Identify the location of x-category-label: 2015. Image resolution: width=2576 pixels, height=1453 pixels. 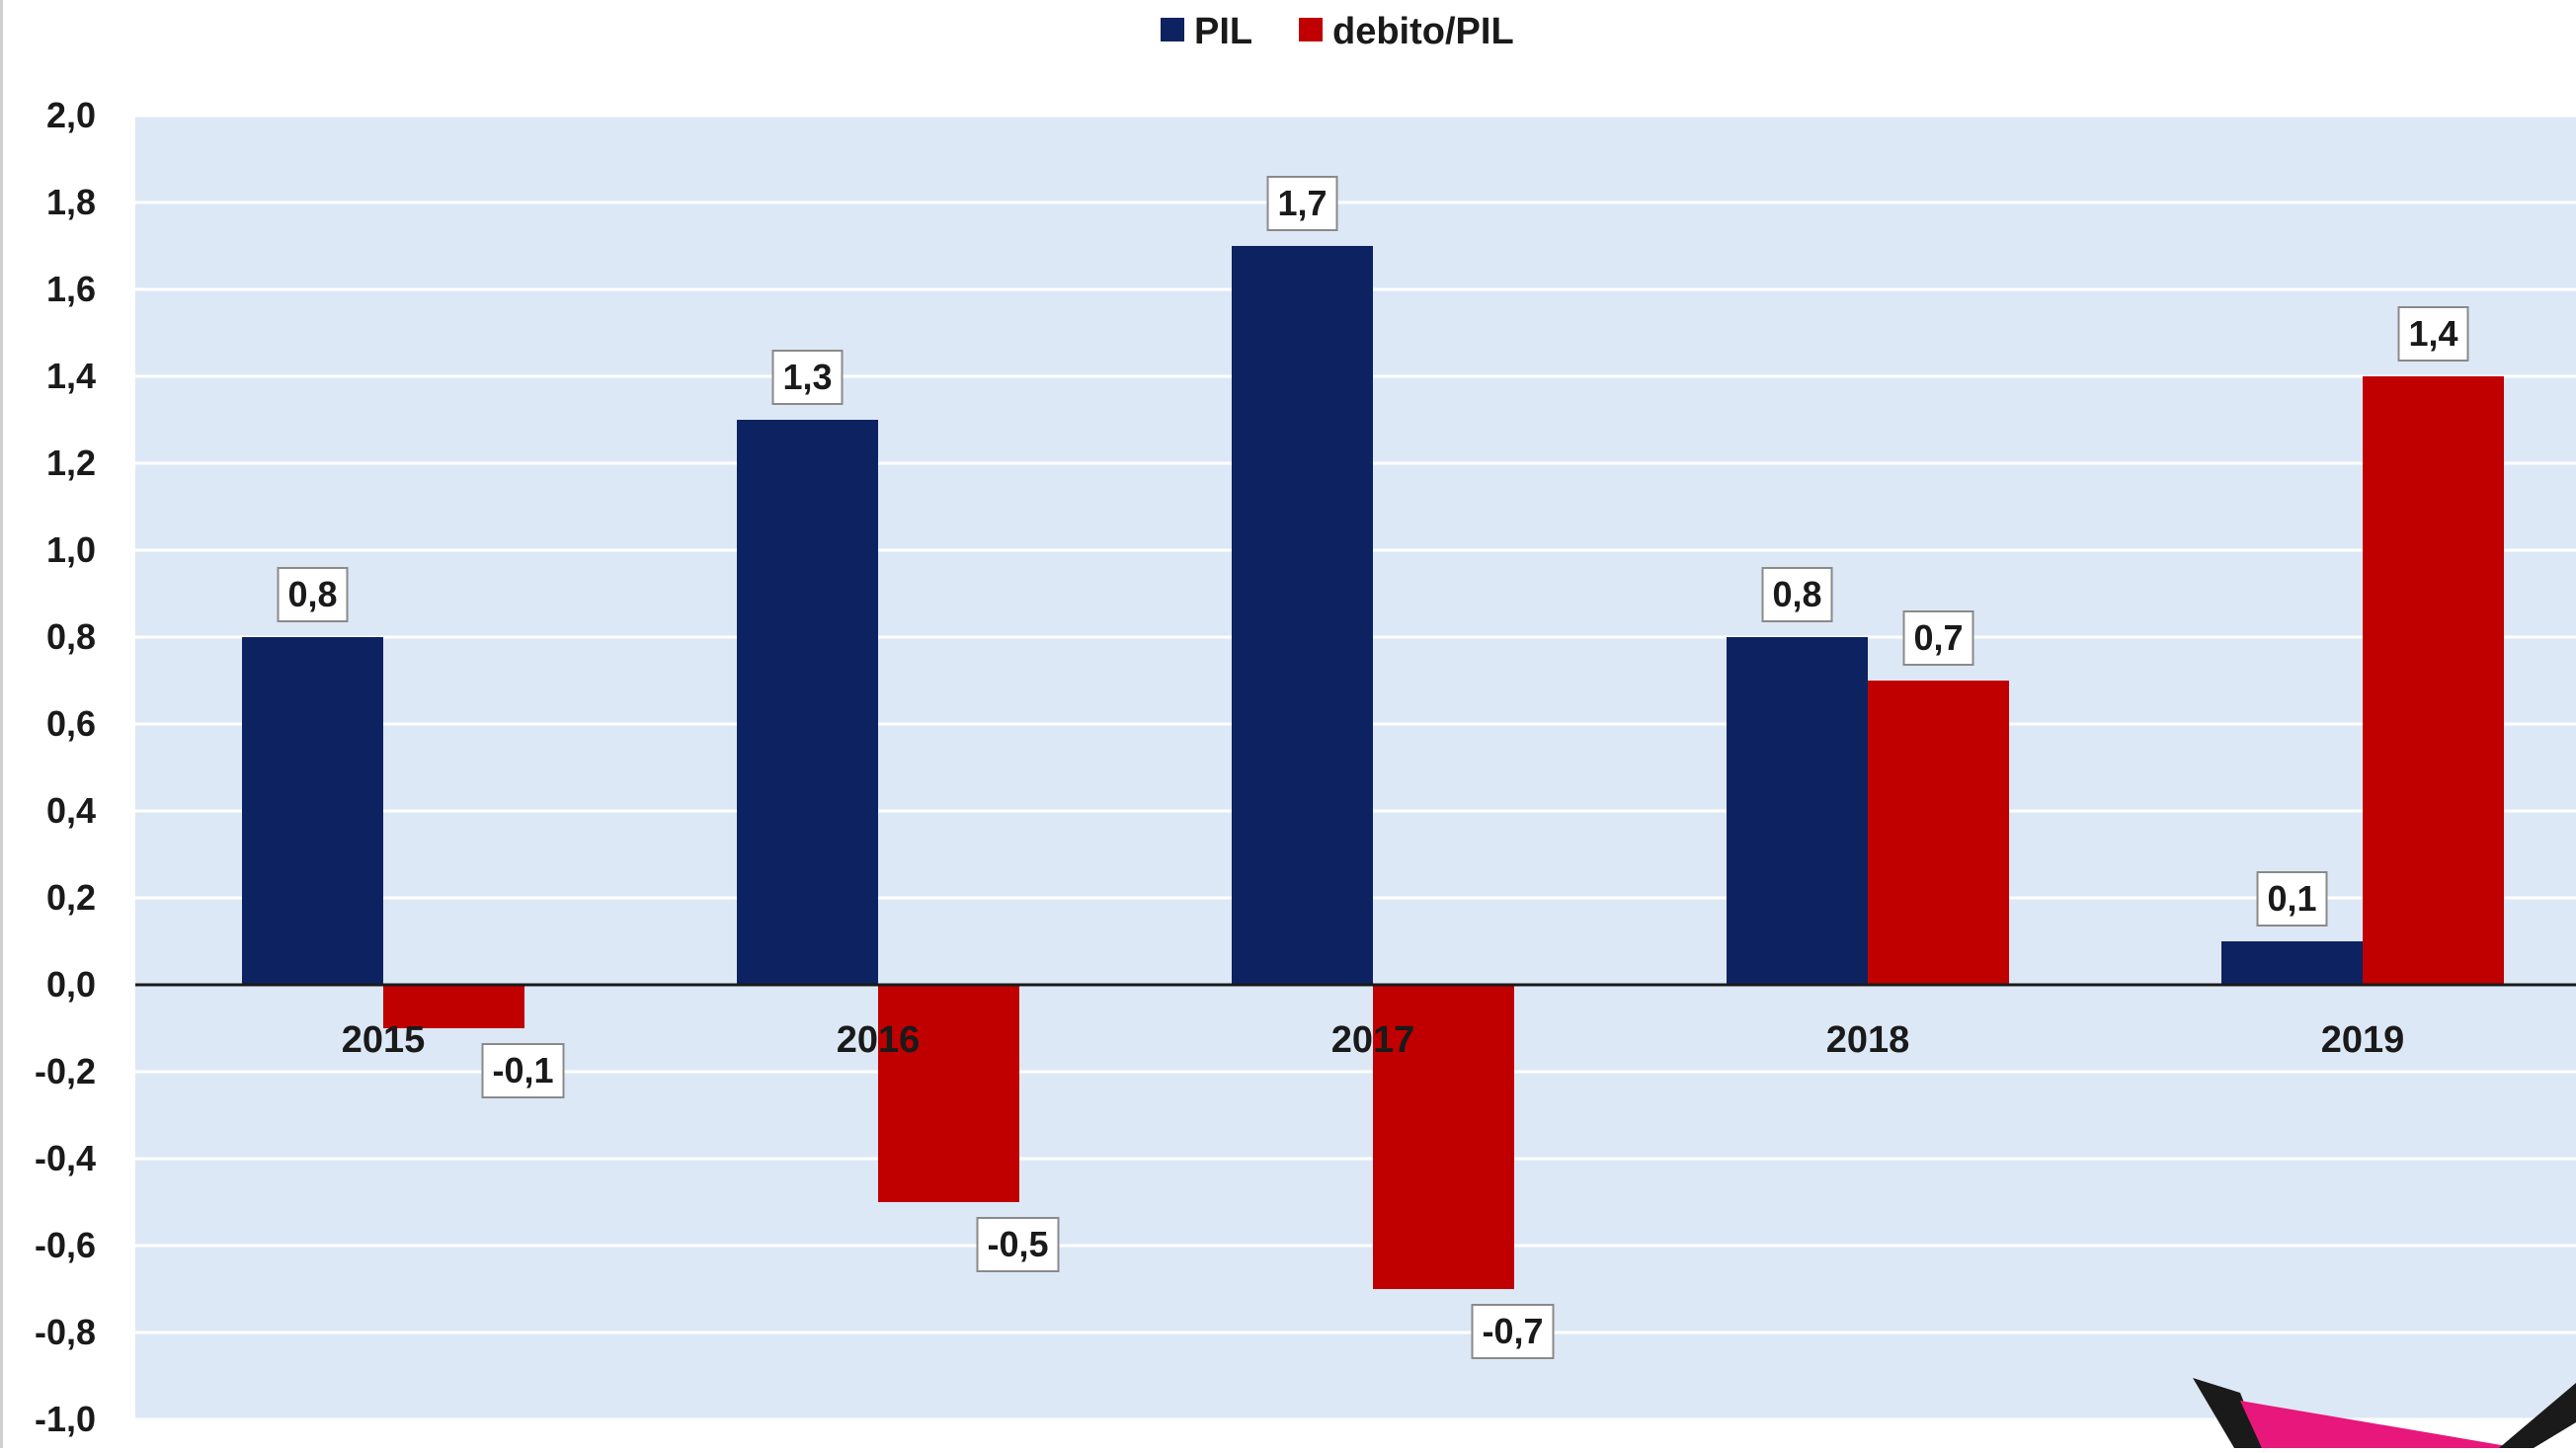
(384, 1040).